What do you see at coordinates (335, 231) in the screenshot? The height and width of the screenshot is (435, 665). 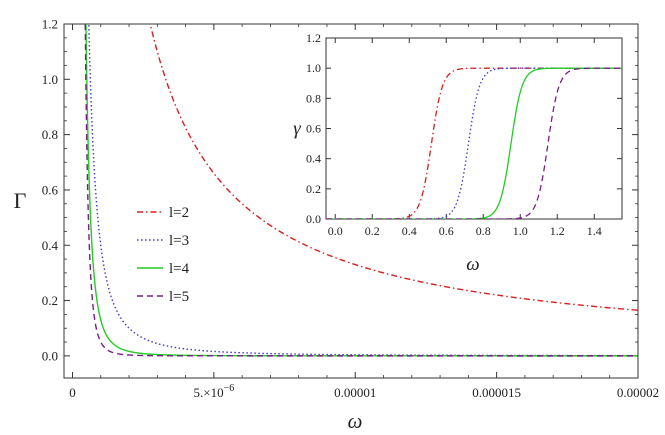 I see `inset-x-tick-label: 0.0` at bounding box center [335, 231].